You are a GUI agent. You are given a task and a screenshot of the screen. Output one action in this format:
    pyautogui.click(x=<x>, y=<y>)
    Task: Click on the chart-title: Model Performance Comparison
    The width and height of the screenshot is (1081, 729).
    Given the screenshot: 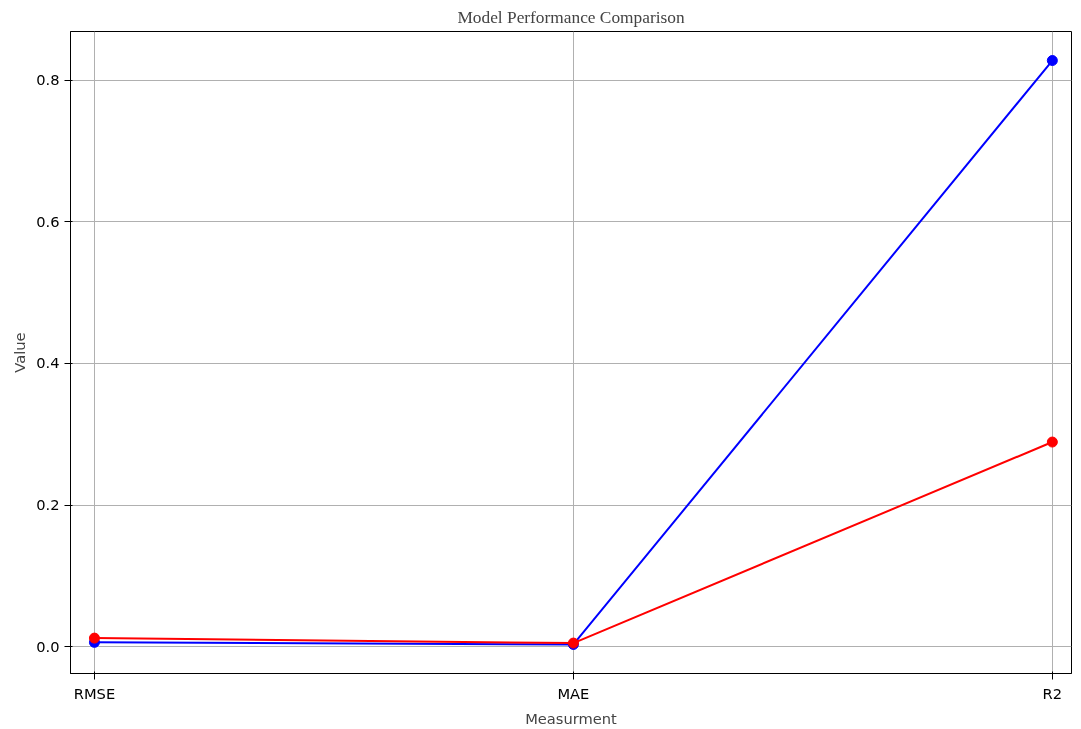 What is the action you would take?
    pyautogui.click(x=571, y=17)
    